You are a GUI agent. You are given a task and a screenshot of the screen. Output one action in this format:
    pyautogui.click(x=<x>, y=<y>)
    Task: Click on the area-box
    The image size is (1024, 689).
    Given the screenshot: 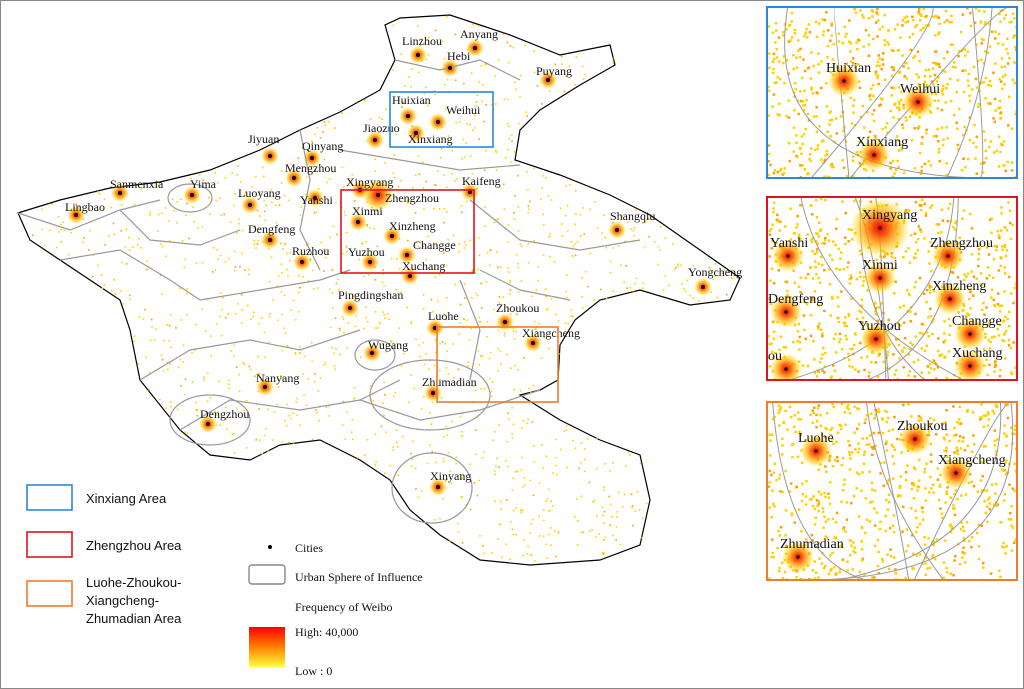 What is the action you would take?
    pyautogui.click(x=407, y=231)
    